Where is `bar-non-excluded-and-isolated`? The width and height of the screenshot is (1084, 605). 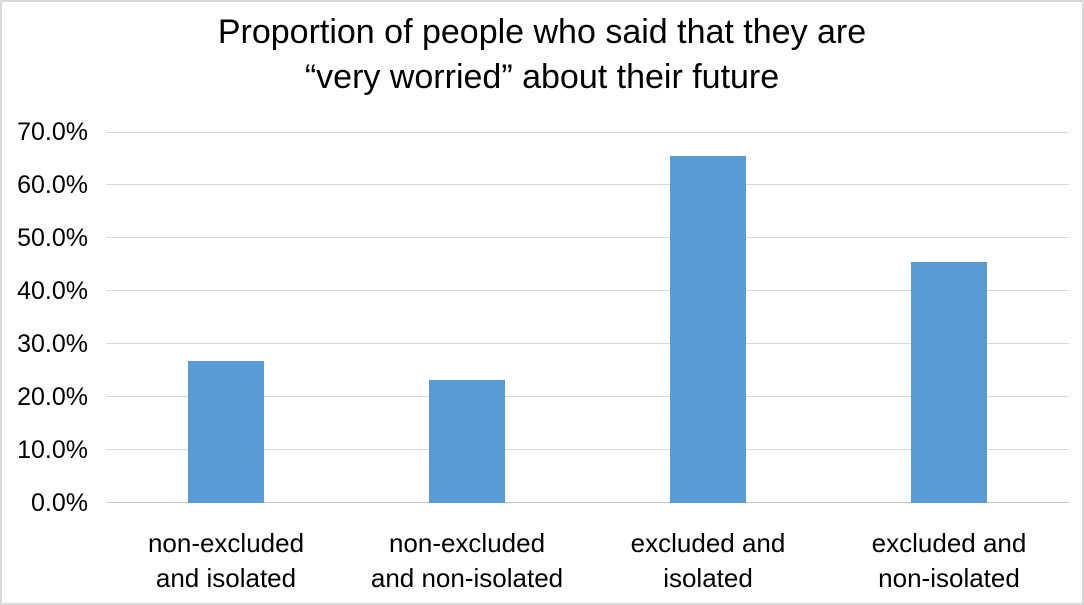
bar-non-excluded-and-isolated is located at coordinates (226, 432).